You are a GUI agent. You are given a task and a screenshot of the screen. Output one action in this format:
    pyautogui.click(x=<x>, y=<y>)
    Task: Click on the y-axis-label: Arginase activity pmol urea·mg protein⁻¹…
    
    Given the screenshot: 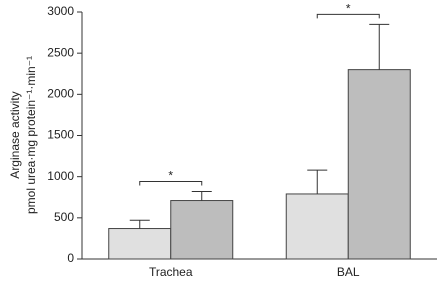 What is the action you would take?
    pyautogui.click(x=23, y=135)
    